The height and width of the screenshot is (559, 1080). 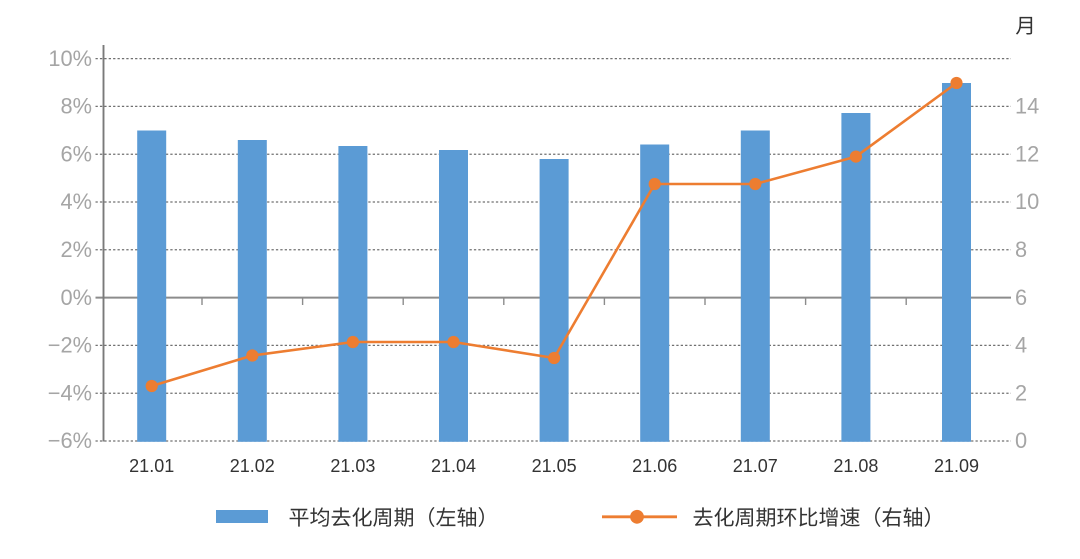 What do you see at coordinates (453, 466) in the screenshot?
I see `svg-text: 21.04` at bounding box center [453, 466].